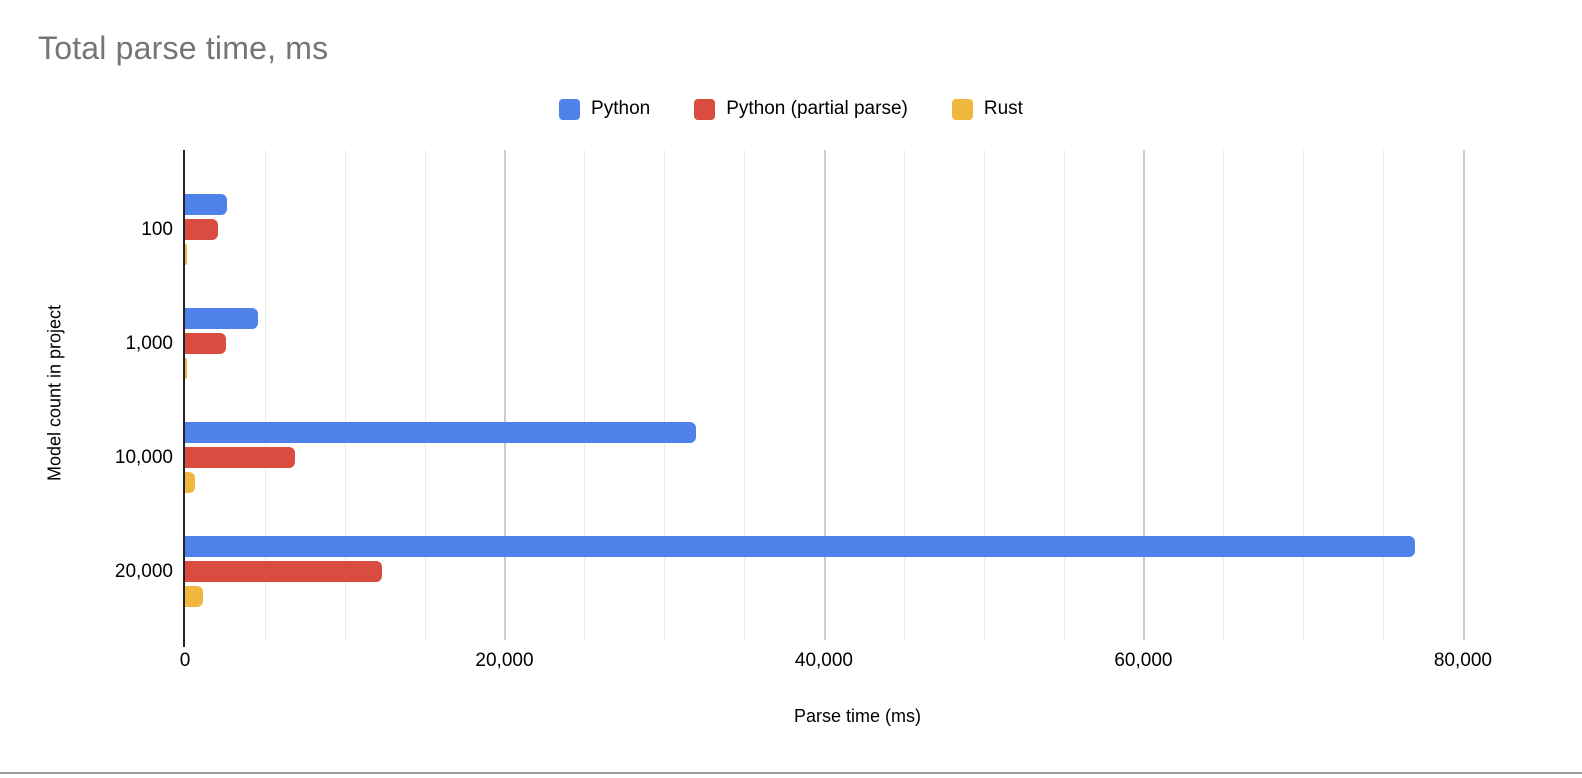 The width and height of the screenshot is (1582, 778). Describe the element at coordinates (143, 571) in the screenshot. I see `category-label: 20,000` at that location.